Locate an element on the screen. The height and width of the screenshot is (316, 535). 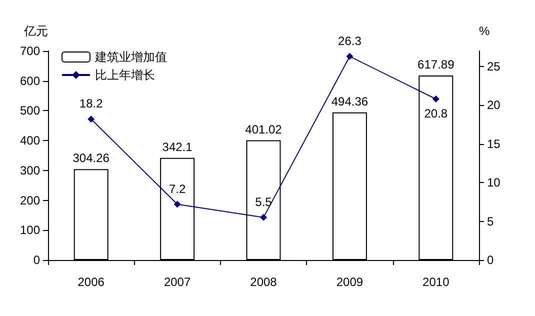
y-tick-label: 200 is located at coordinates (30, 200).